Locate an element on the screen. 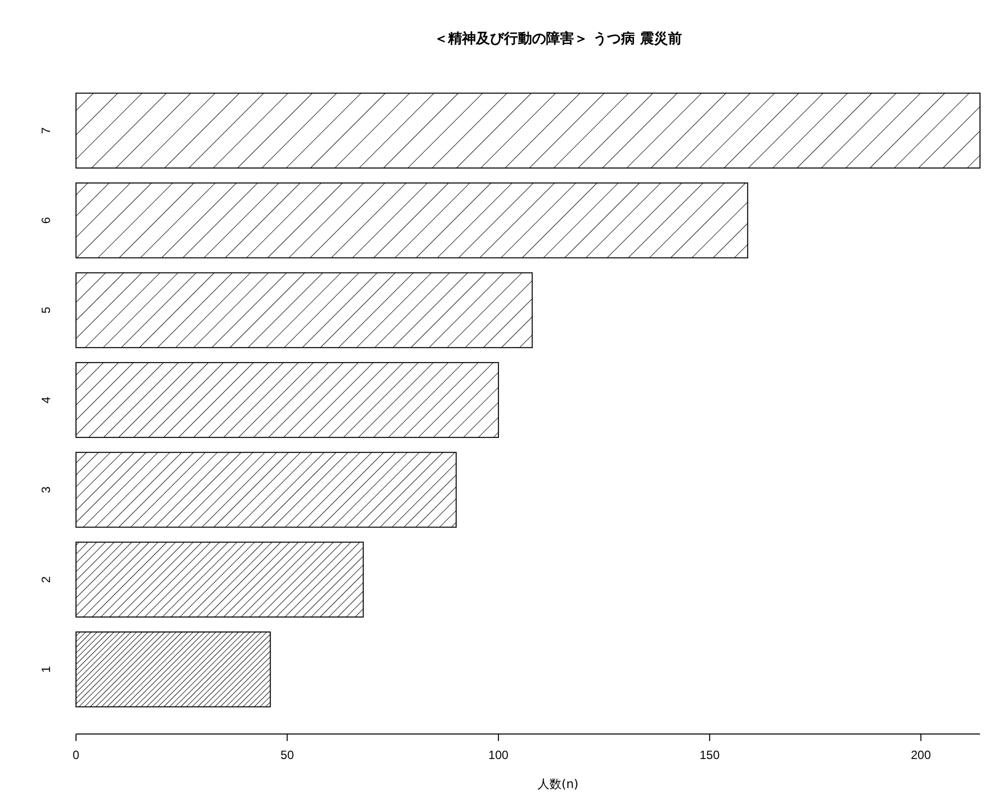  y-tick-label: 7 is located at coordinates (46, 130).